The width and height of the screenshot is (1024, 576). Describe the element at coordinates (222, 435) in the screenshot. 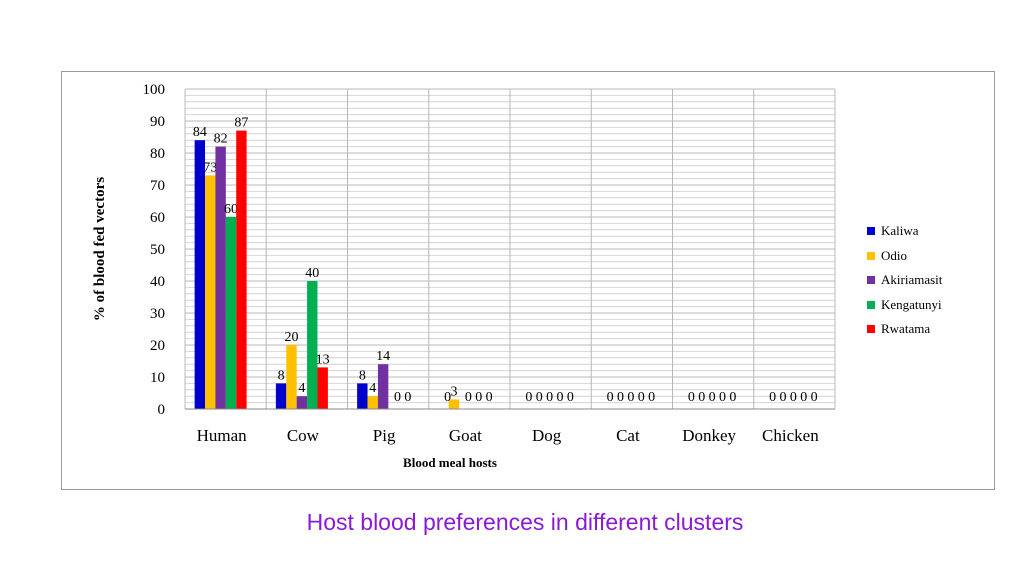

I see `x-tick-label: Human` at that location.